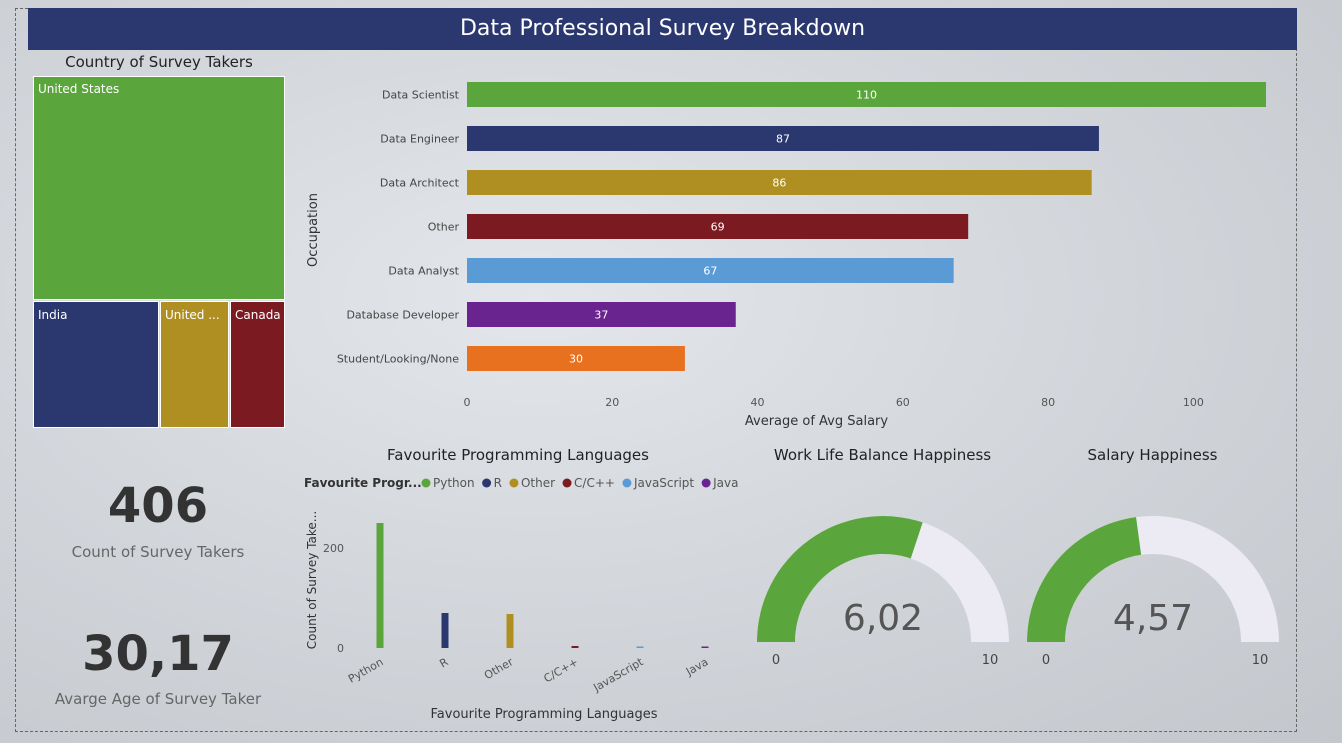  What do you see at coordinates (544, 714) in the screenshot?
I see `x-axis-label: Favourite Programming Languages` at bounding box center [544, 714].